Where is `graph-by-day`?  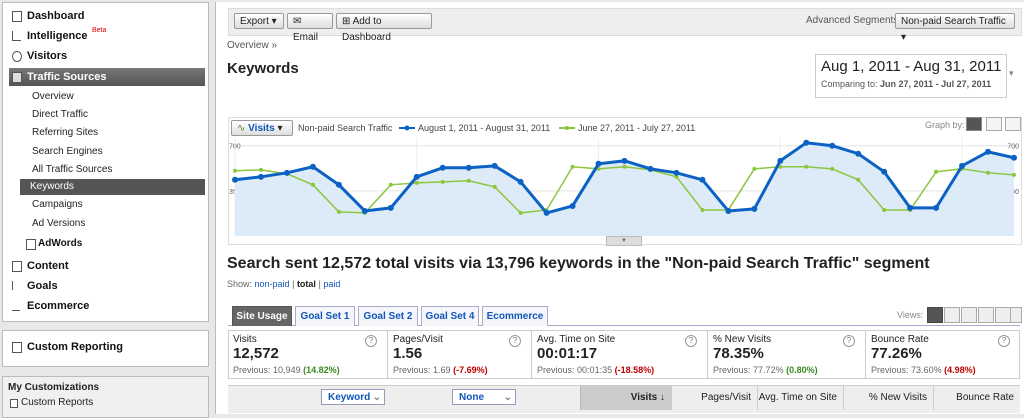
graph-by-day is located at coordinates (974, 124).